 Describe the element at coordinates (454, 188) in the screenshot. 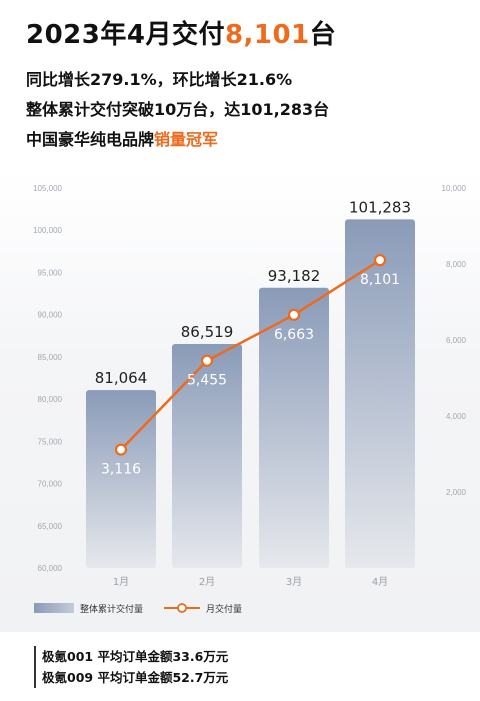

I see `y-right-tick-label: 10,000` at that location.